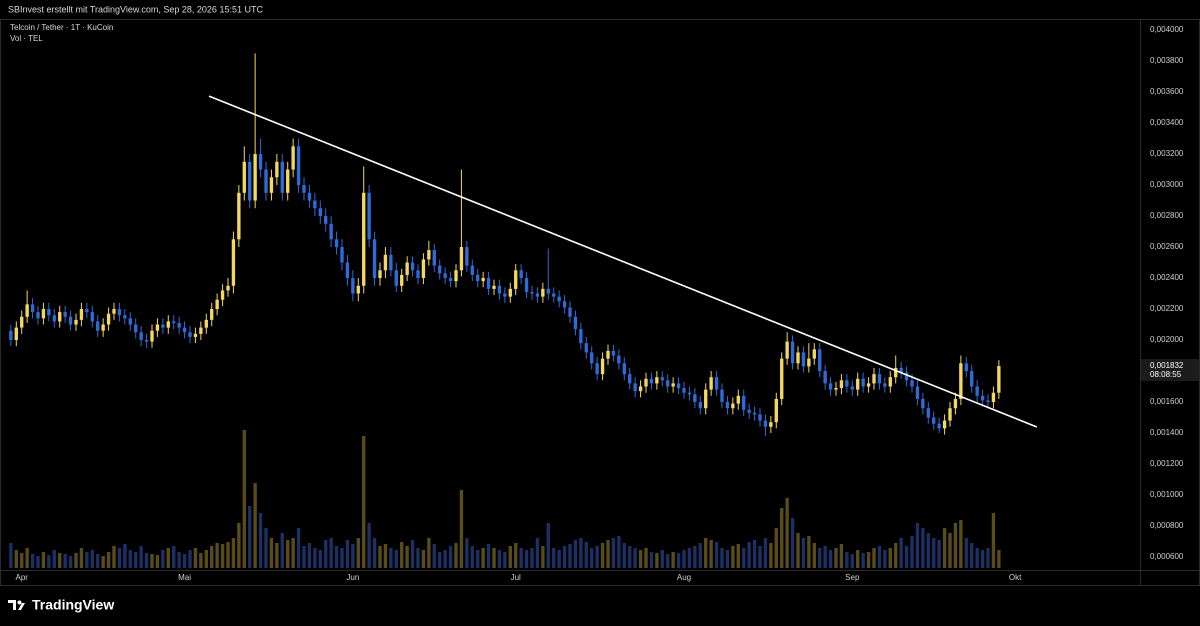 The image size is (1200, 626). Describe the element at coordinates (1167, 277) in the screenshot. I see `y-tick-label: 0,002400` at that location.